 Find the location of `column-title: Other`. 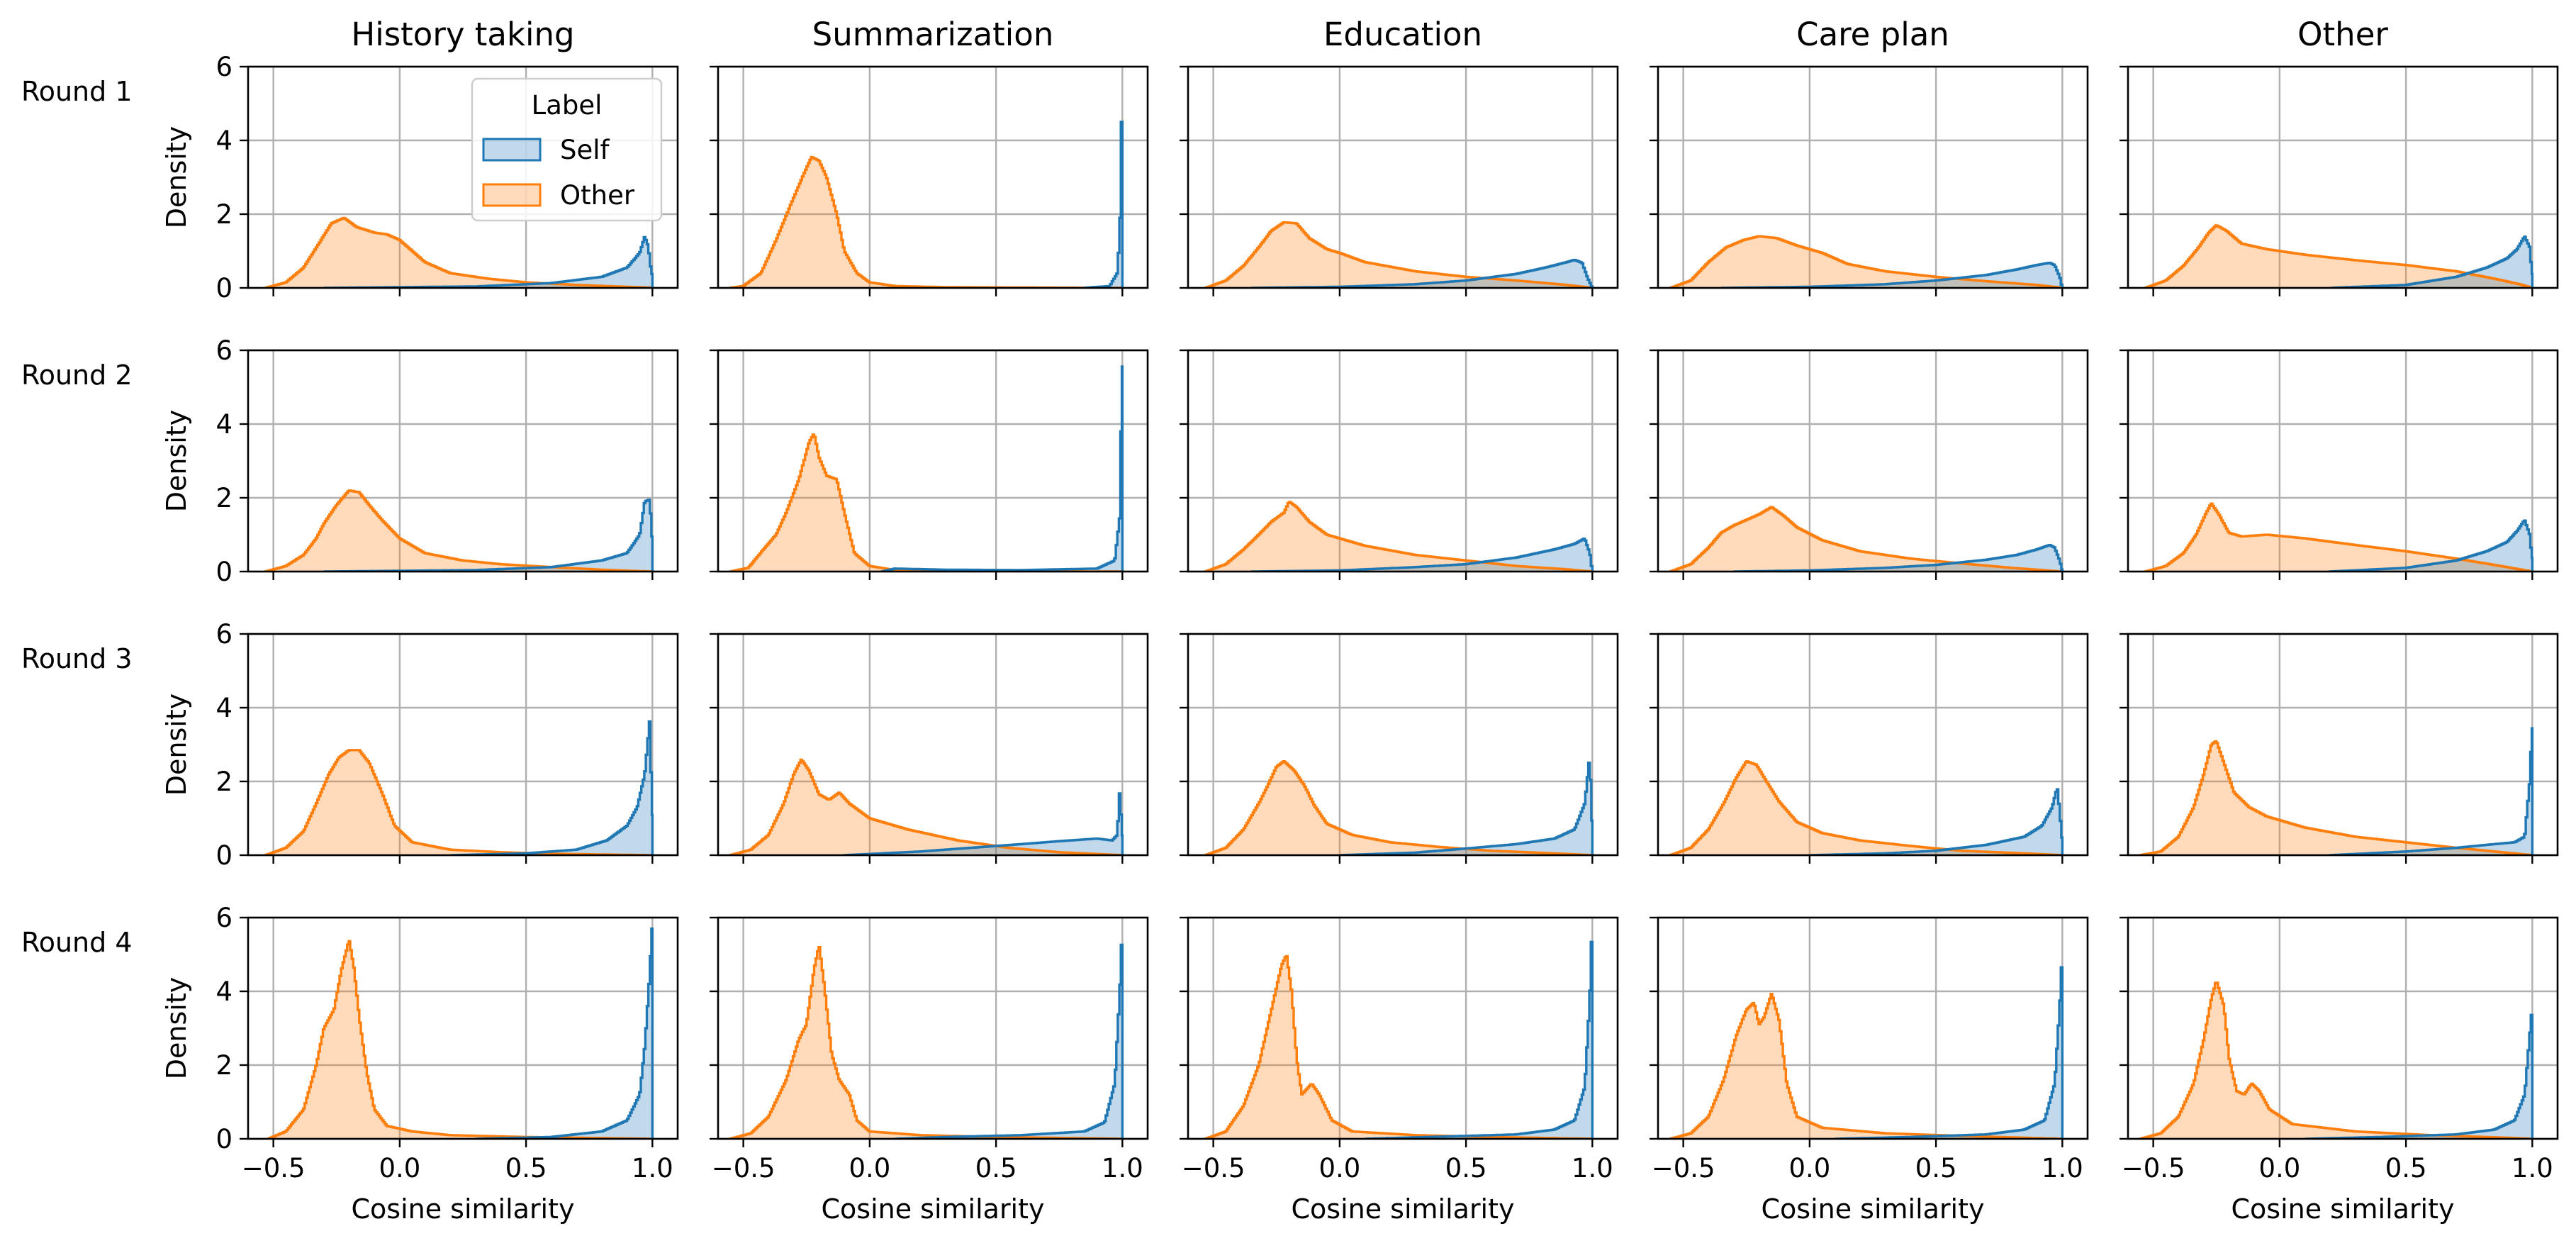

column-title: Other is located at coordinates (2343, 35).